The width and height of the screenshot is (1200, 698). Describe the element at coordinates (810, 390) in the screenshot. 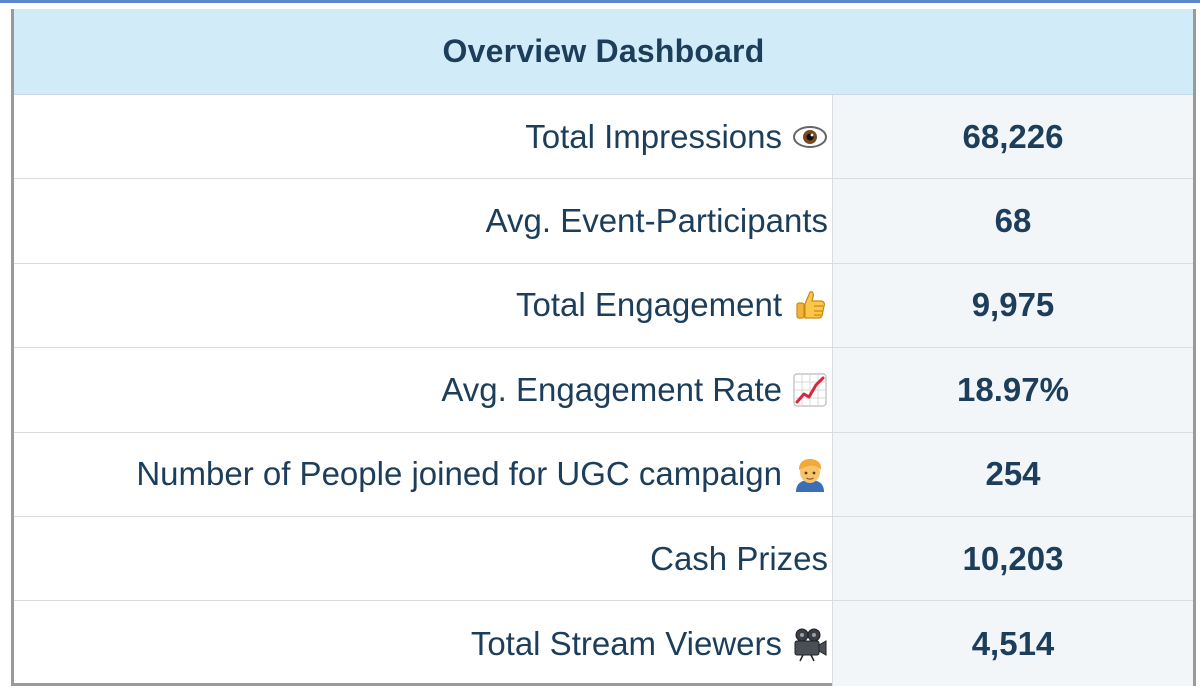

I see `chart-increasing-icon` at that location.